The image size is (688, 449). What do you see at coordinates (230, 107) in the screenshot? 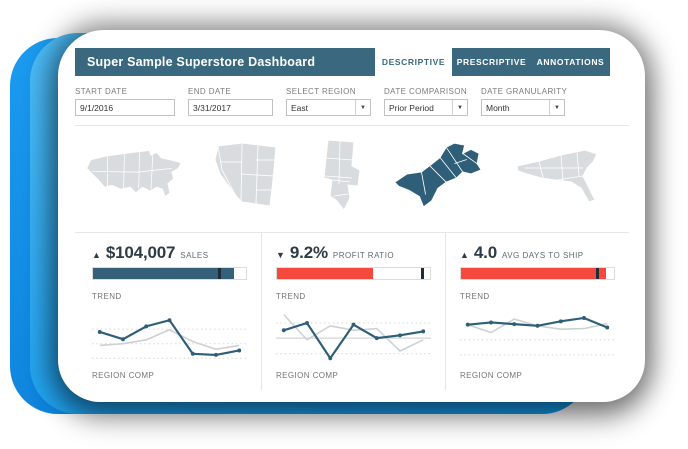
I see `end-date-input` at bounding box center [230, 107].